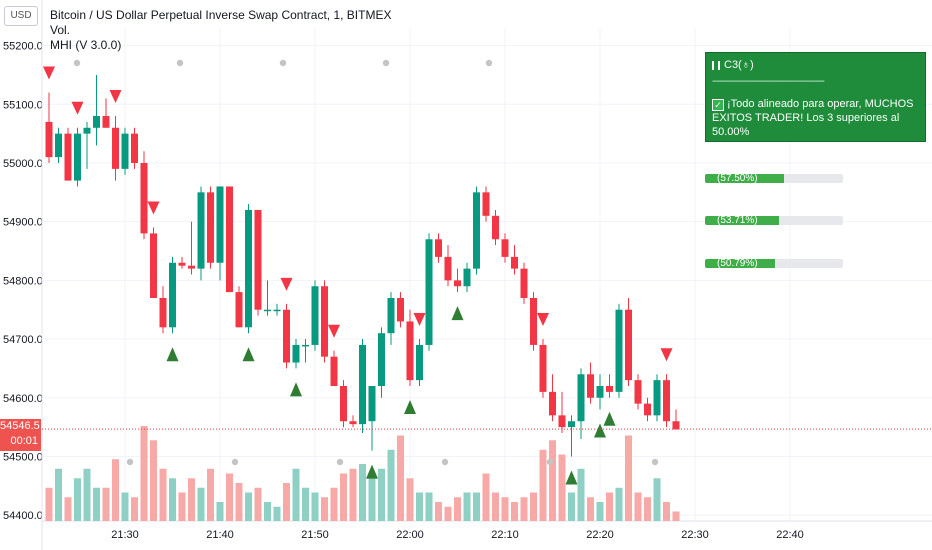 The image size is (932, 550). Describe the element at coordinates (23, 516) in the screenshot. I see `y-tick-label: 54400.0` at that location.